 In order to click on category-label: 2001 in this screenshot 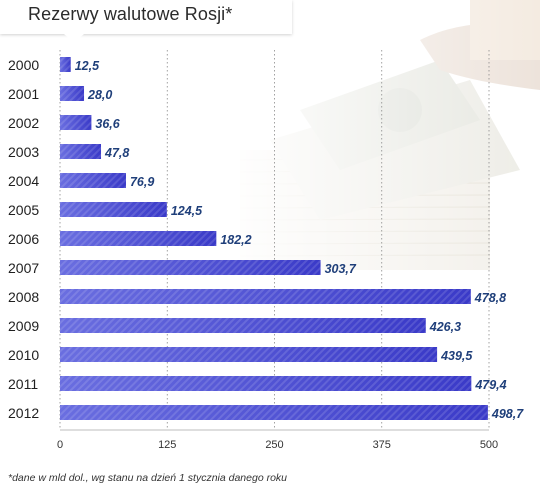, I will do `click(23, 94)`.